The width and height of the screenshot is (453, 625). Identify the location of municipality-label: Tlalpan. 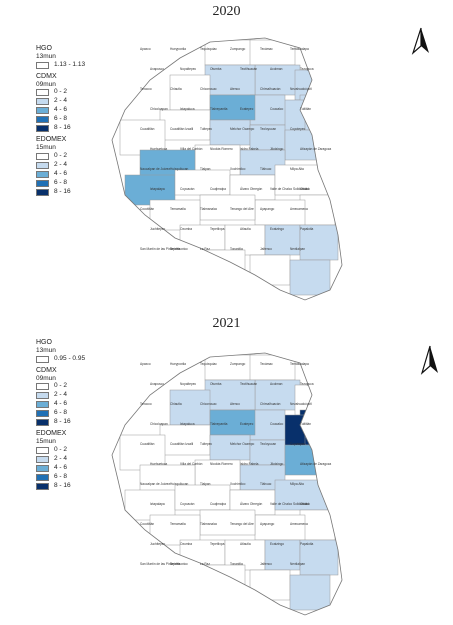
(205, 484).